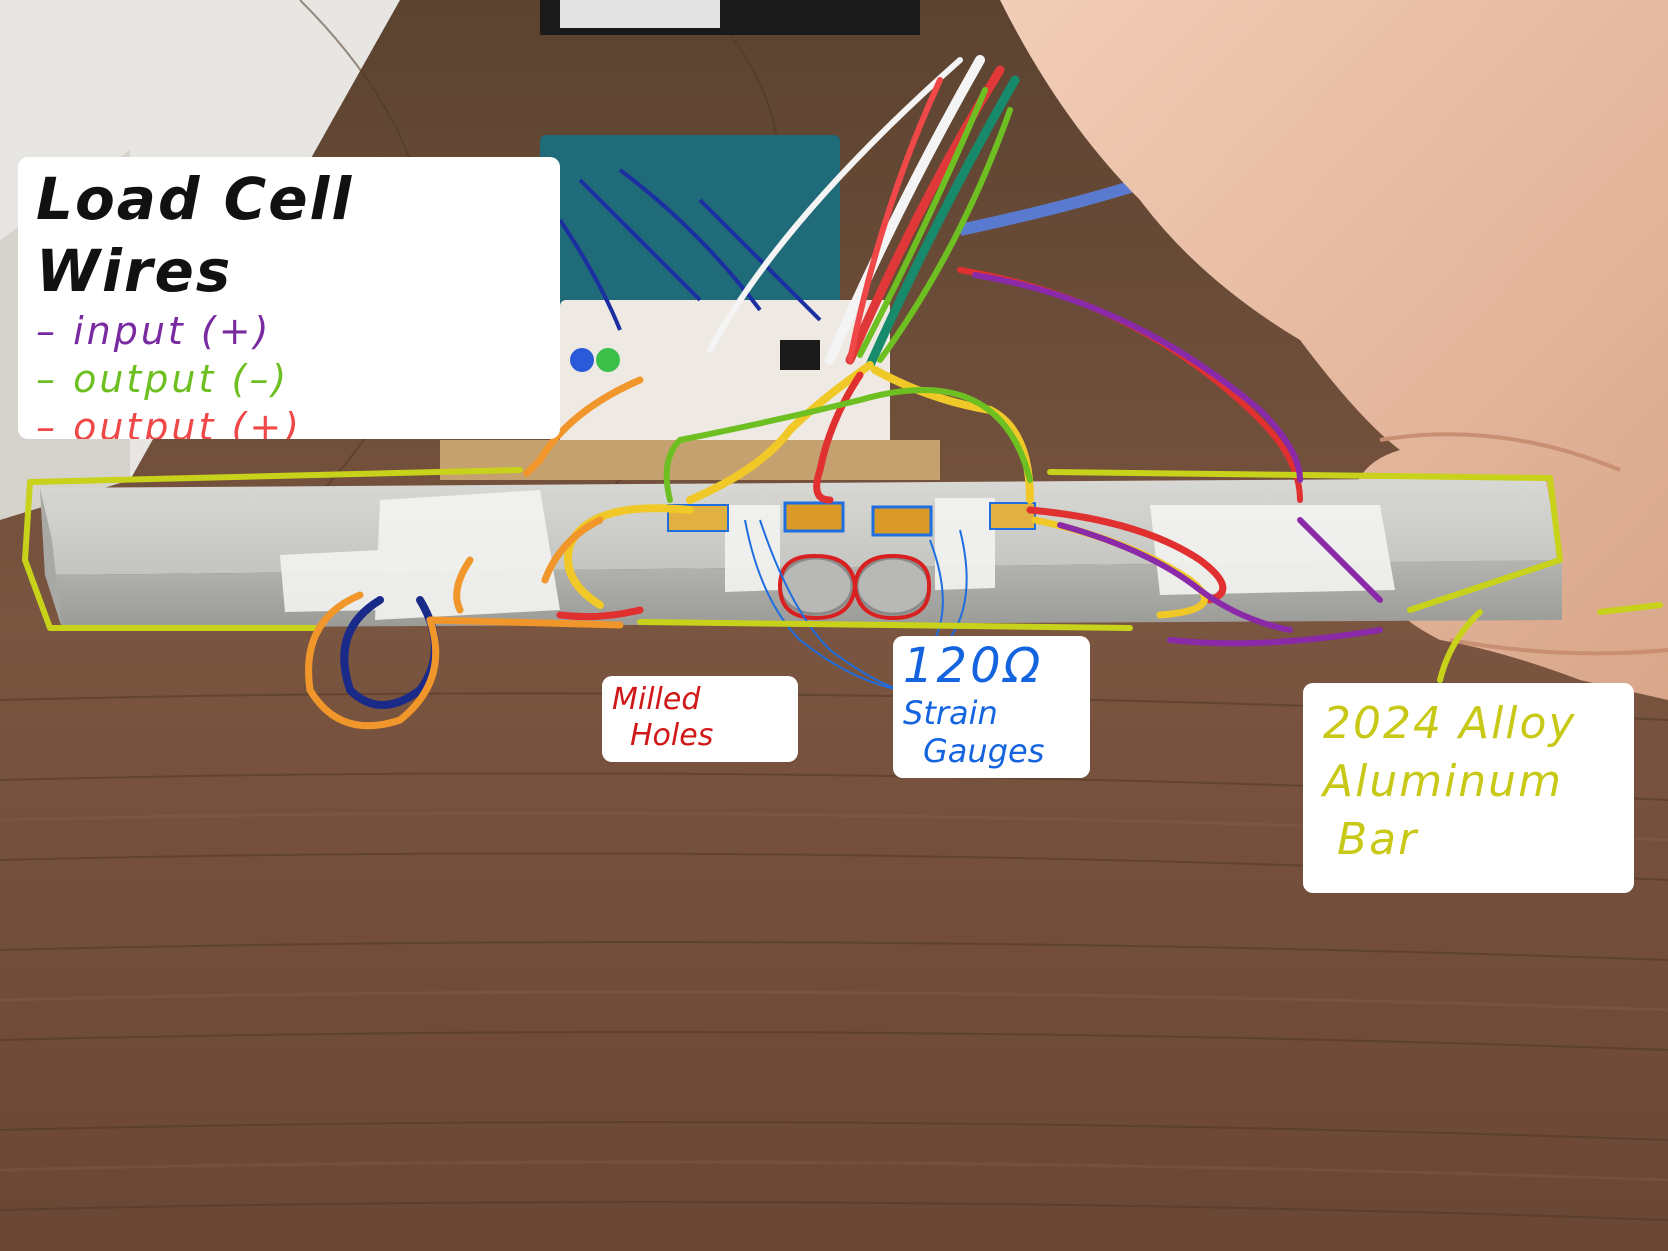  What do you see at coordinates (195, 235) in the screenshot?
I see `legend-title: Load Cell Wires` at bounding box center [195, 235].